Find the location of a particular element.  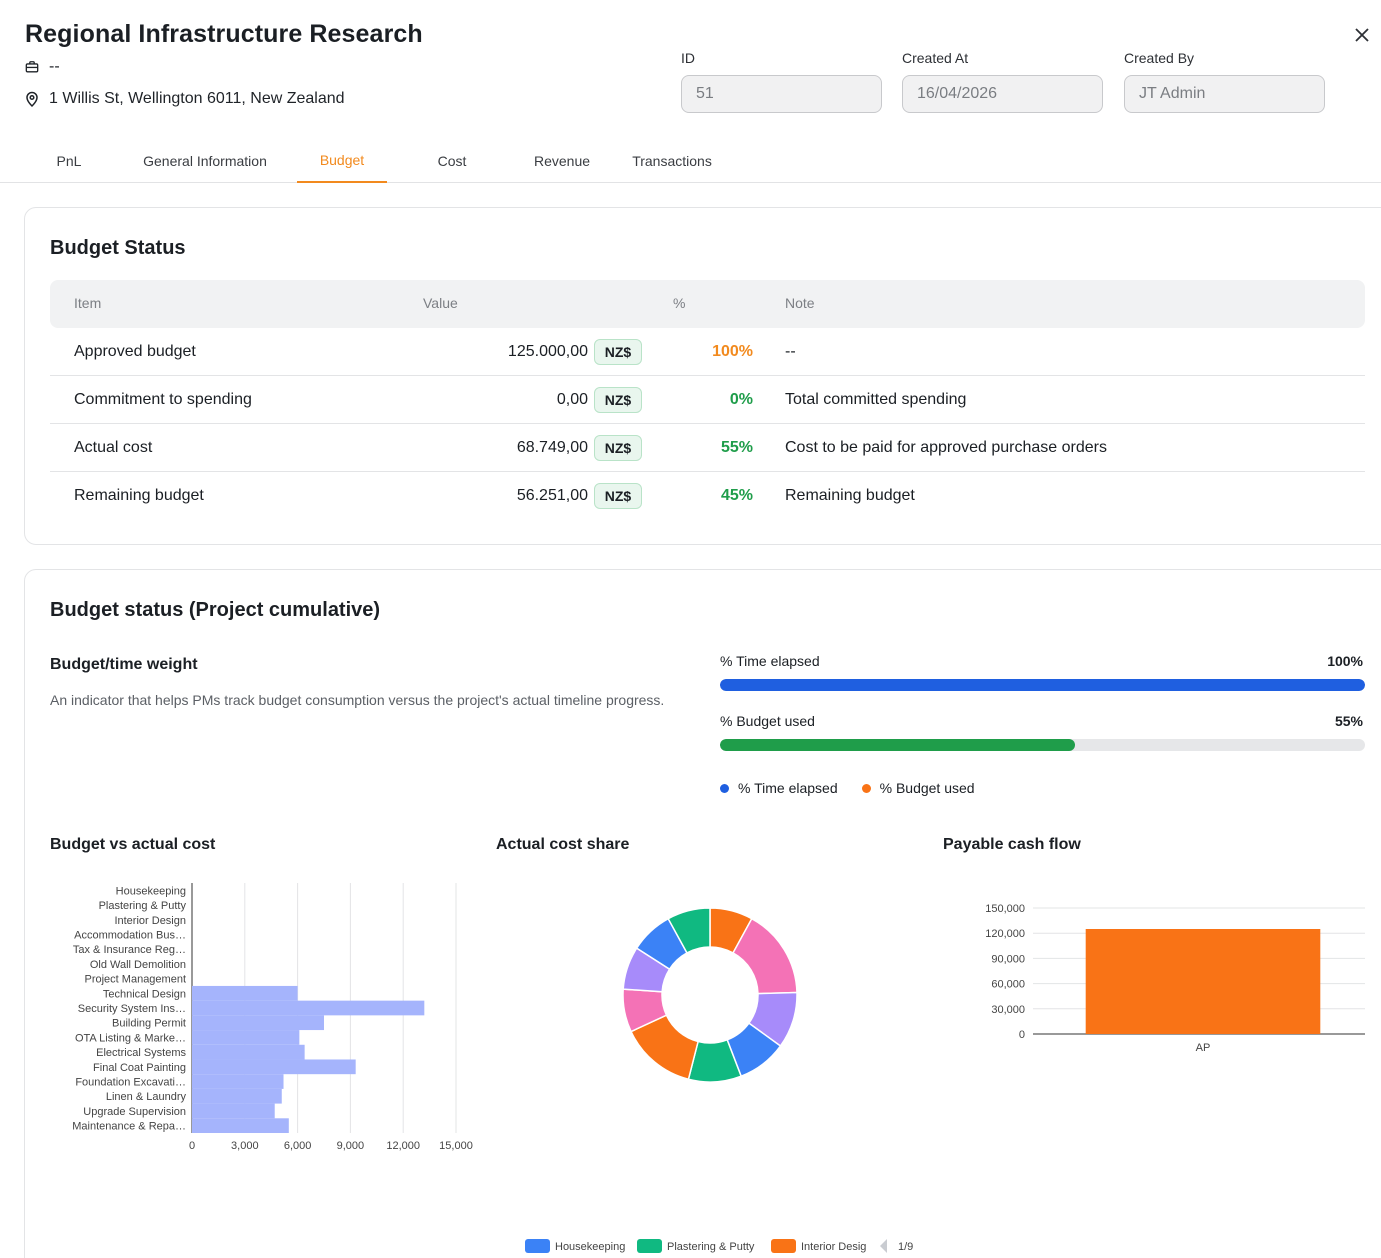

id-field: ID 51 is located at coordinates (781, 81).